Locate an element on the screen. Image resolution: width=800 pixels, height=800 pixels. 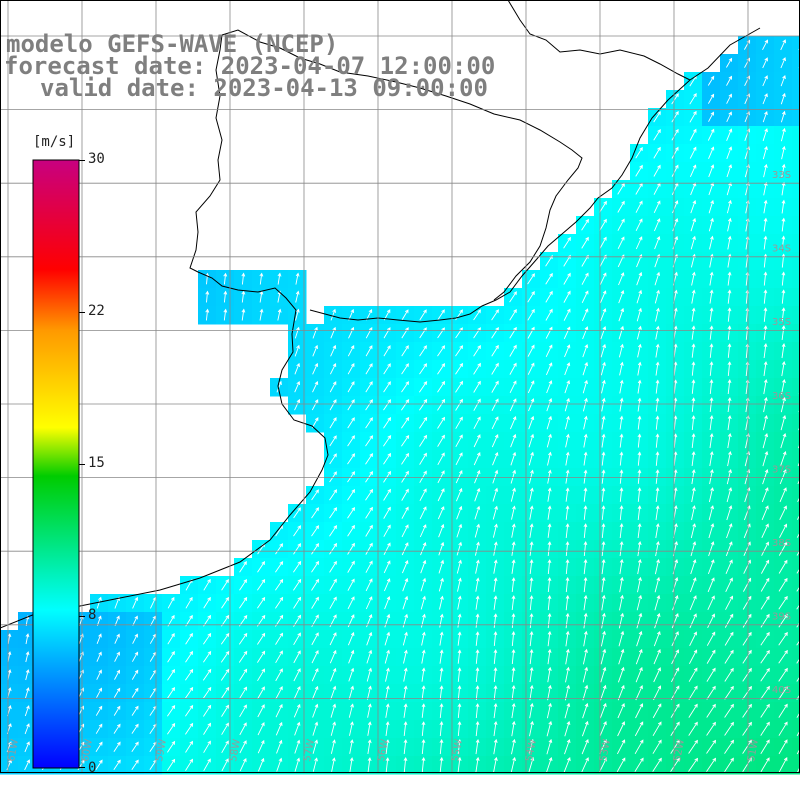
longitude-label: 53W is located at coordinates (605, 750).